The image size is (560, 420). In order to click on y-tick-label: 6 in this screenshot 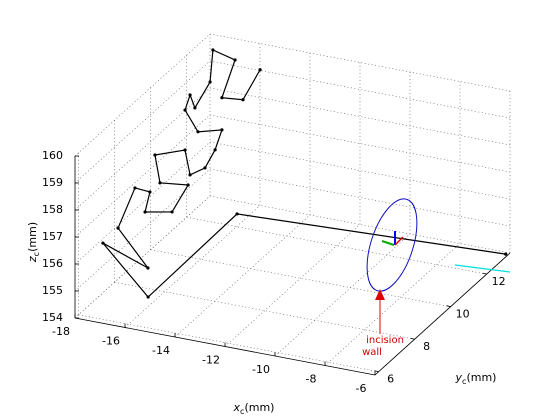, I will do `click(390, 379)`.